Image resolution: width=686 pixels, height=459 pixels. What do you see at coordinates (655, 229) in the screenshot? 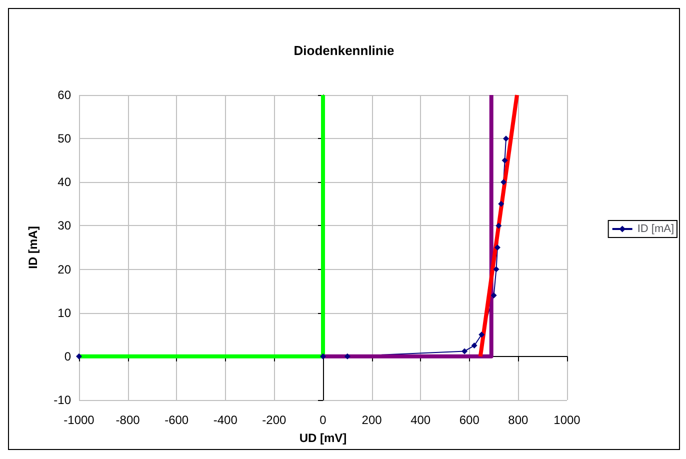
I see `legend-label: ID [mA]` at bounding box center [655, 229].